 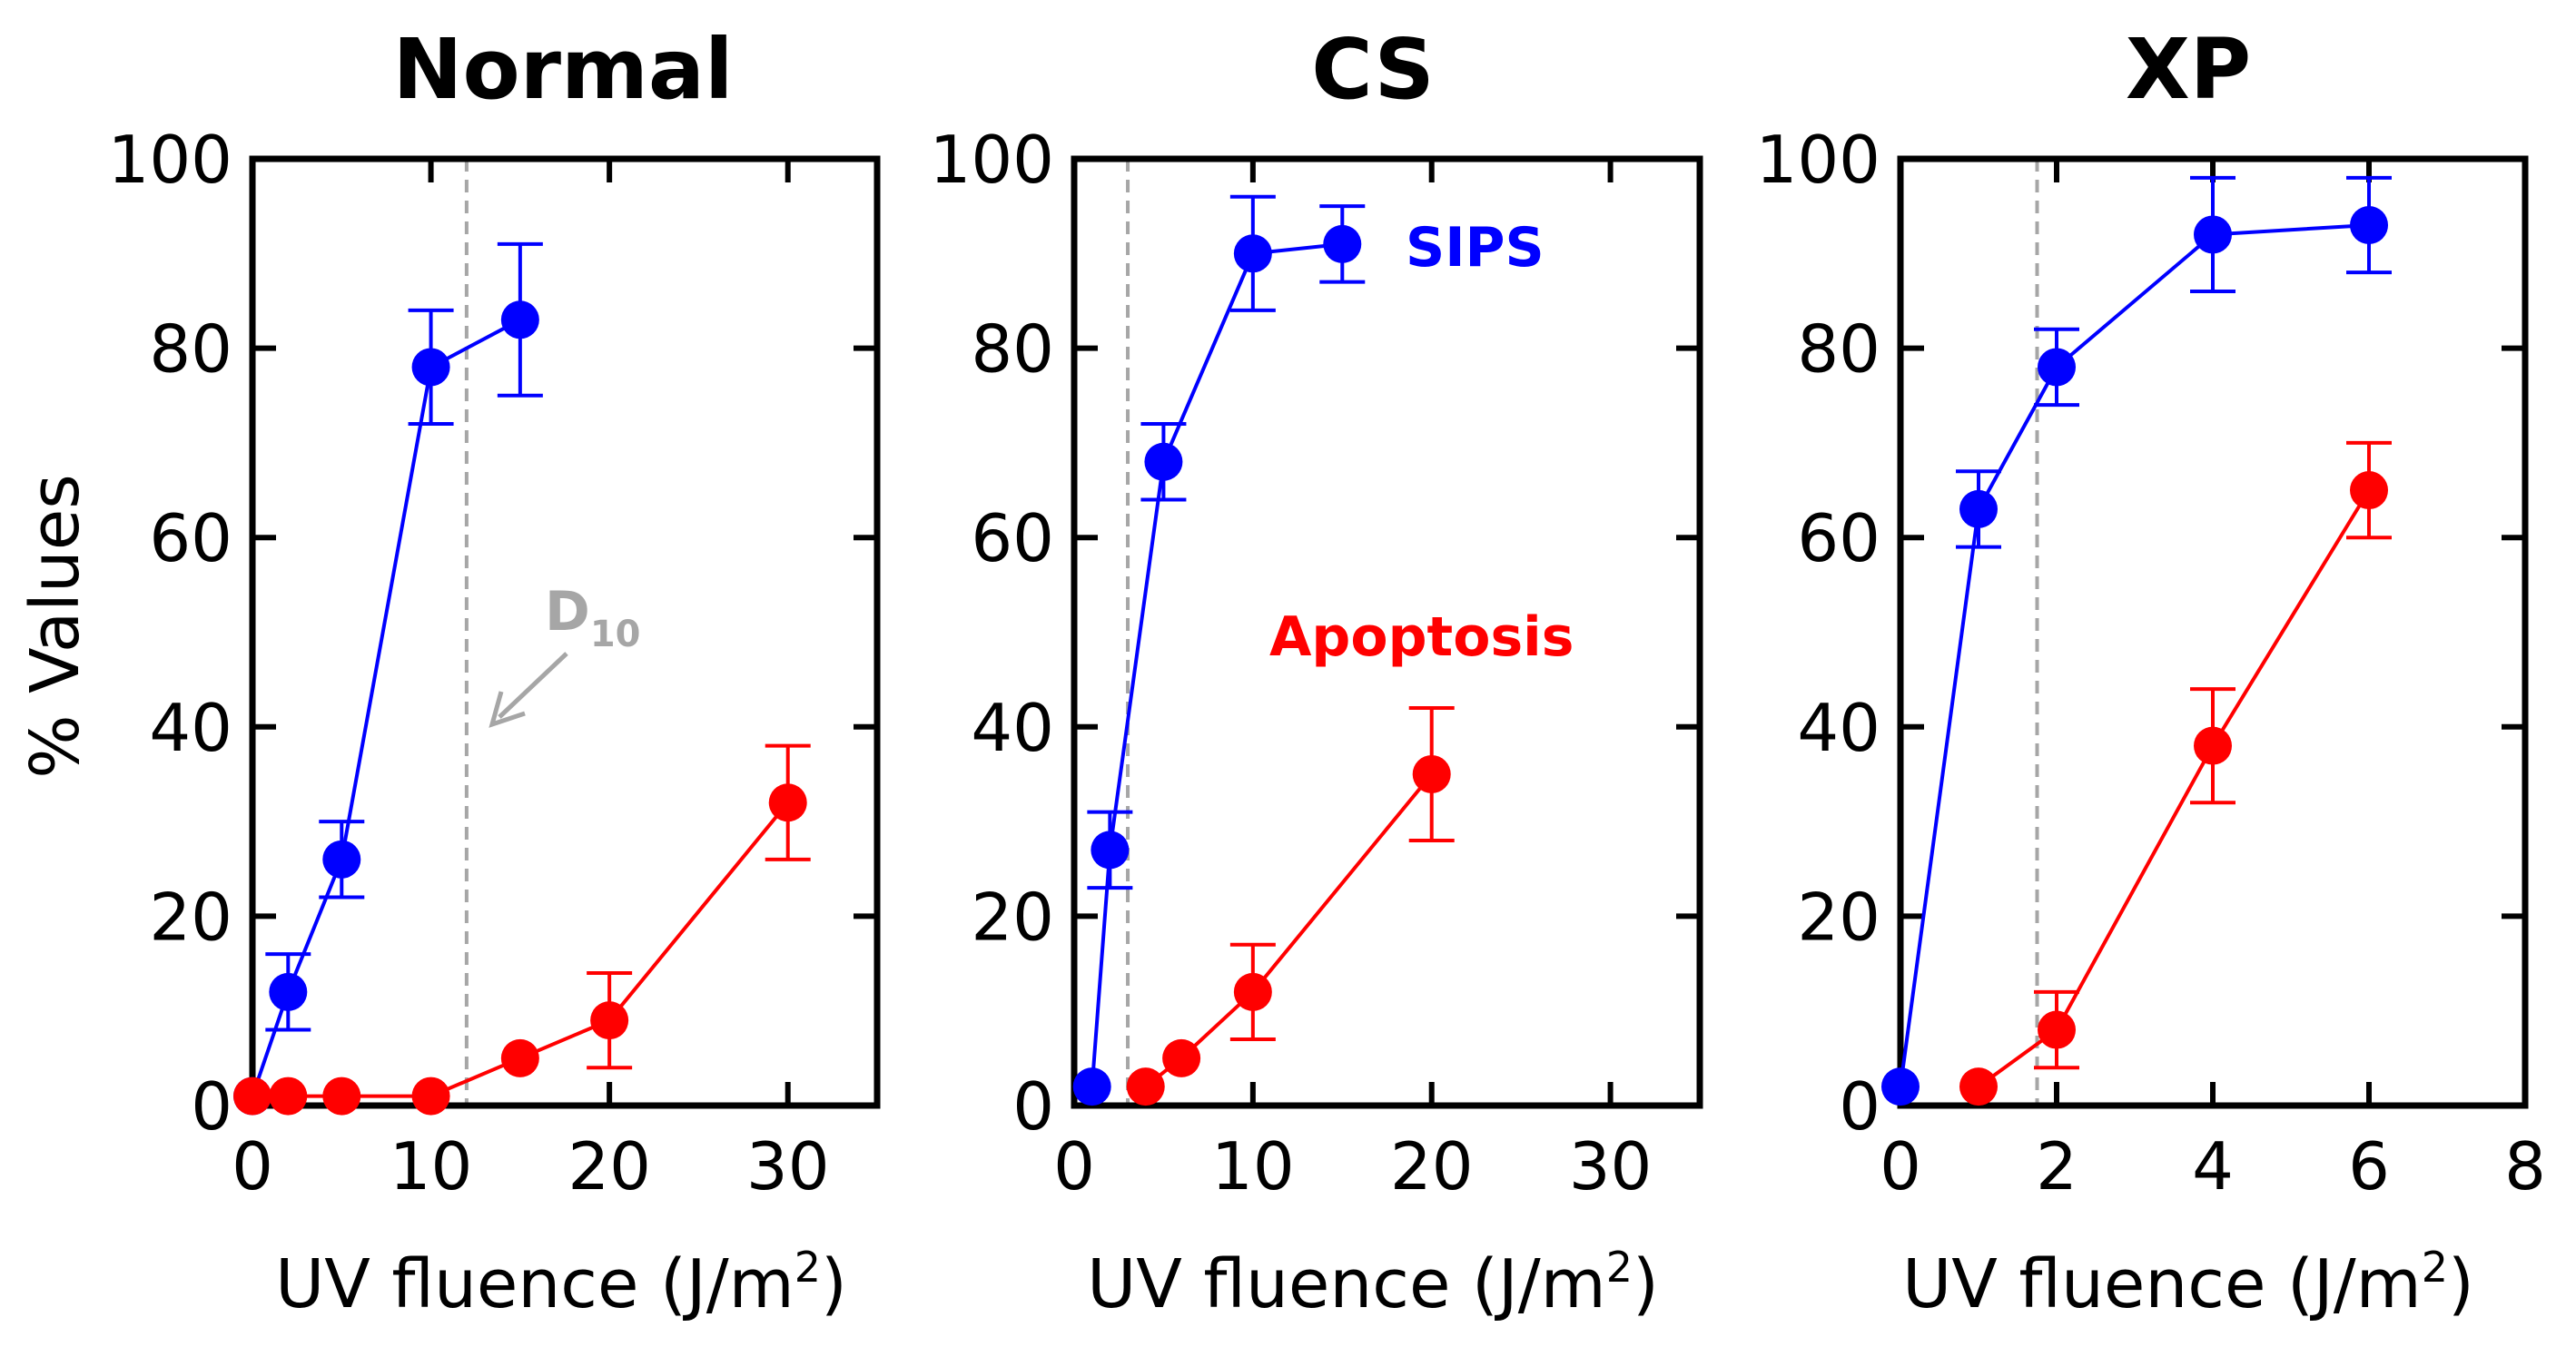 I want to click on series-line-sips, so click(x=2134, y=655).